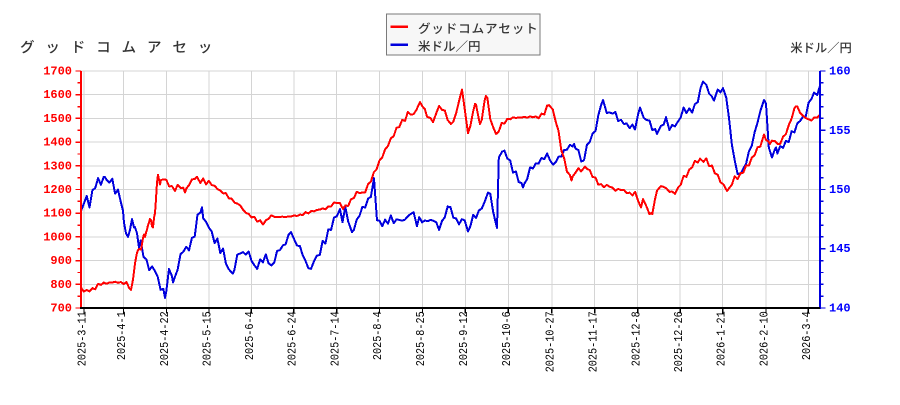  What do you see at coordinates (593, 341) in the screenshot?
I see `svg-text: 2025-11-17` at bounding box center [593, 341].